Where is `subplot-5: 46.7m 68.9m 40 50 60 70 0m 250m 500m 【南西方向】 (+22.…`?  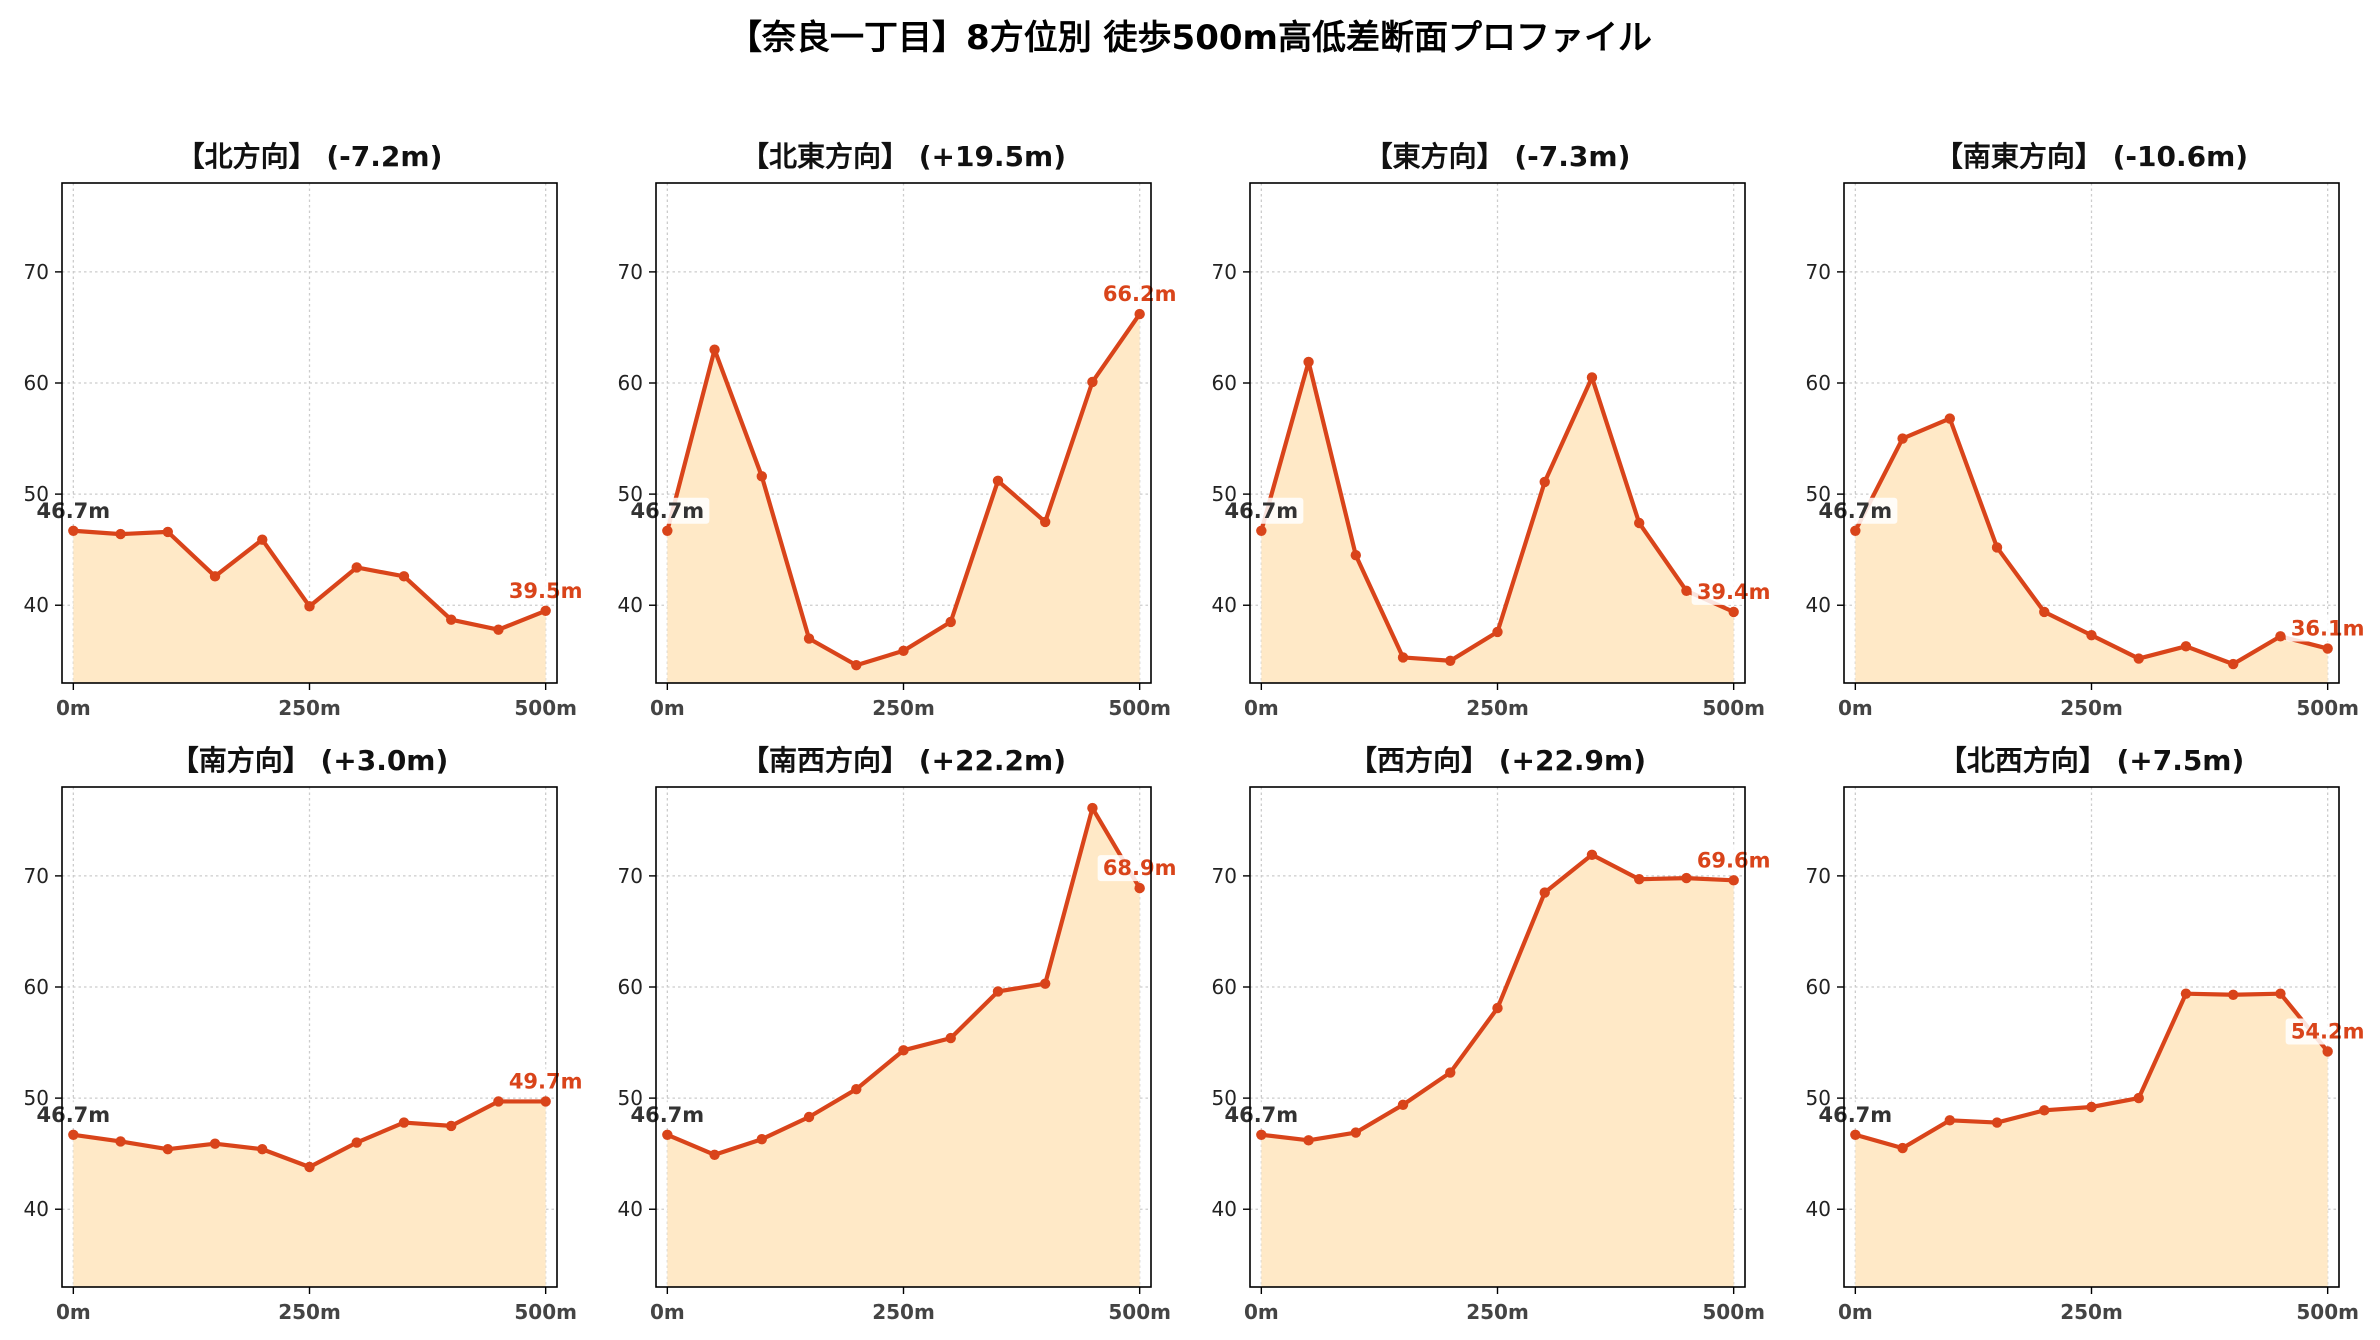
subplot-5: 46.7m 68.9m 40 50 60 70 0m 250m 500m 【南西方向】 (+22.… is located at coordinates (900, 1034).